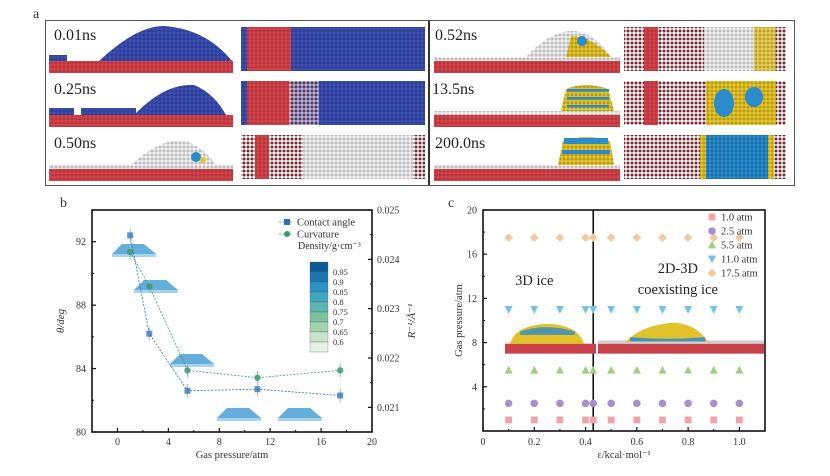 This screenshot has width=830, height=476. I want to click on snapshot-2d3d-ice, so click(667, 332).